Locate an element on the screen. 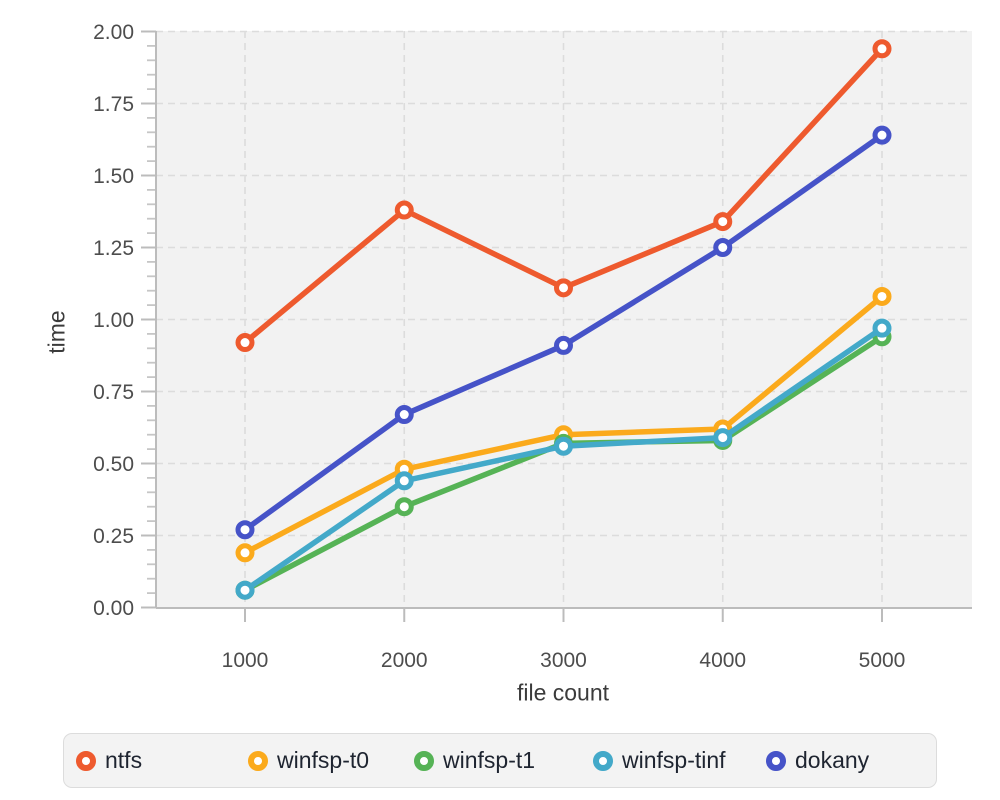 The height and width of the screenshot is (800, 1000). legend-item-dokany: dokany is located at coordinates (817, 760).